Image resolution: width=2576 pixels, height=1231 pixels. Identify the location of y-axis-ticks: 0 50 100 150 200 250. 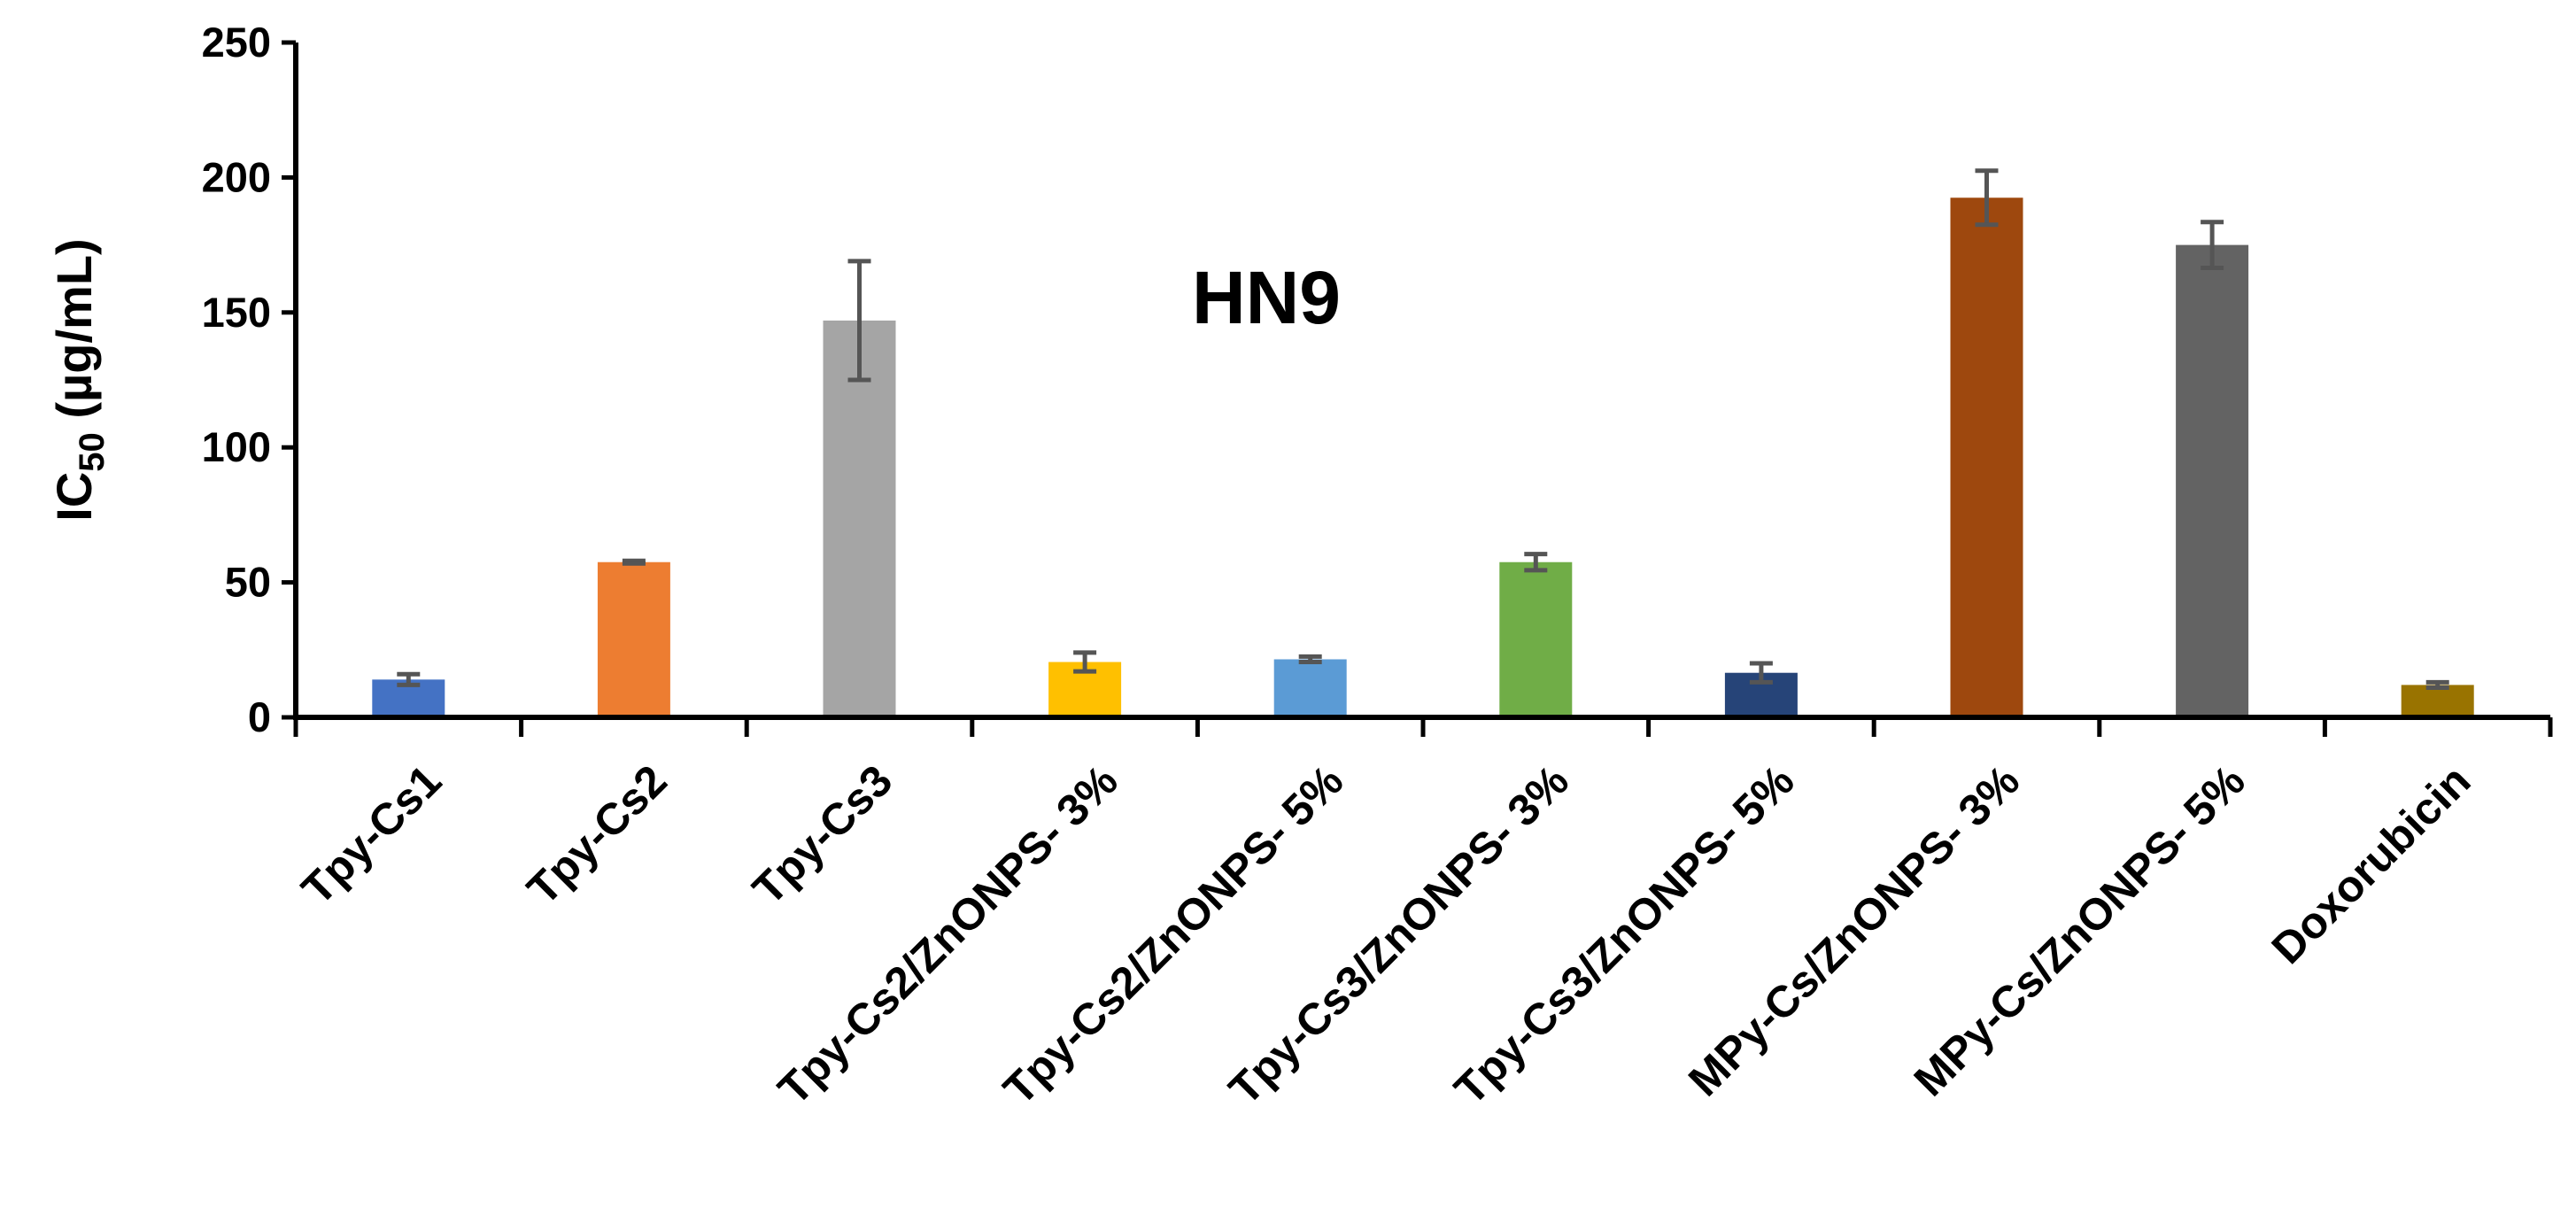
(249, 379).